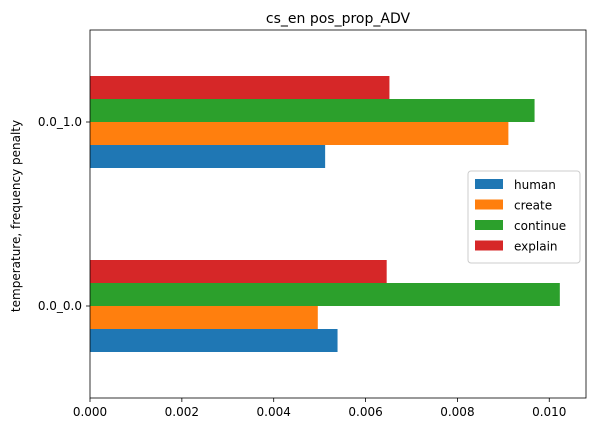  What do you see at coordinates (64, 214) in the screenshot?
I see `y-axis-ticks: 0.0_0.0 0.0_1.0` at bounding box center [64, 214].